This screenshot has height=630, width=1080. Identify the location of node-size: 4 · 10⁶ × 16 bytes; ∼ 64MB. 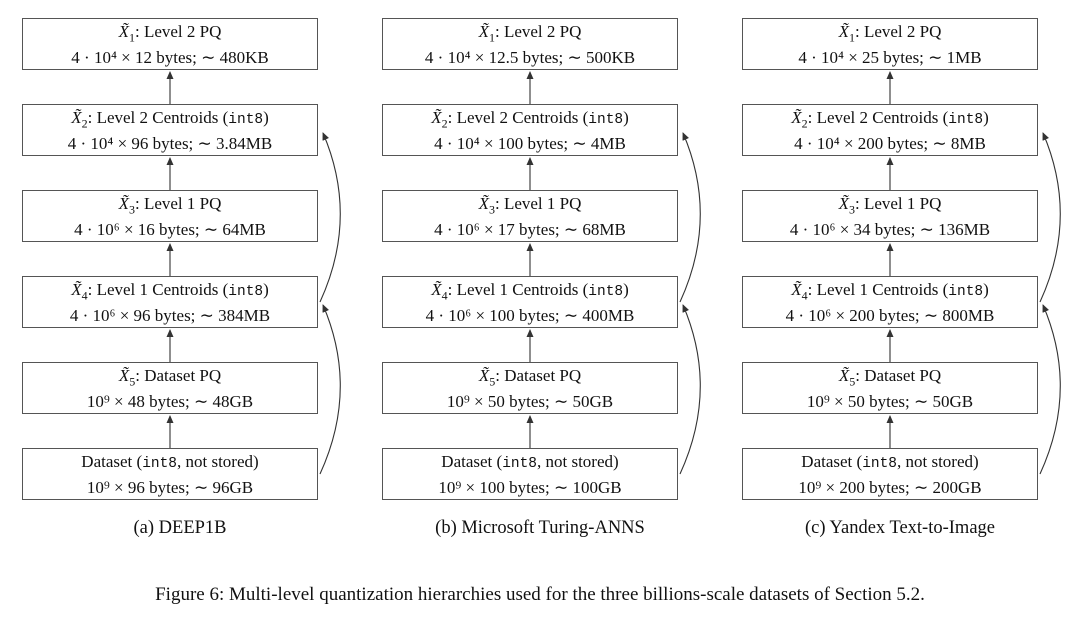
(170, 229).